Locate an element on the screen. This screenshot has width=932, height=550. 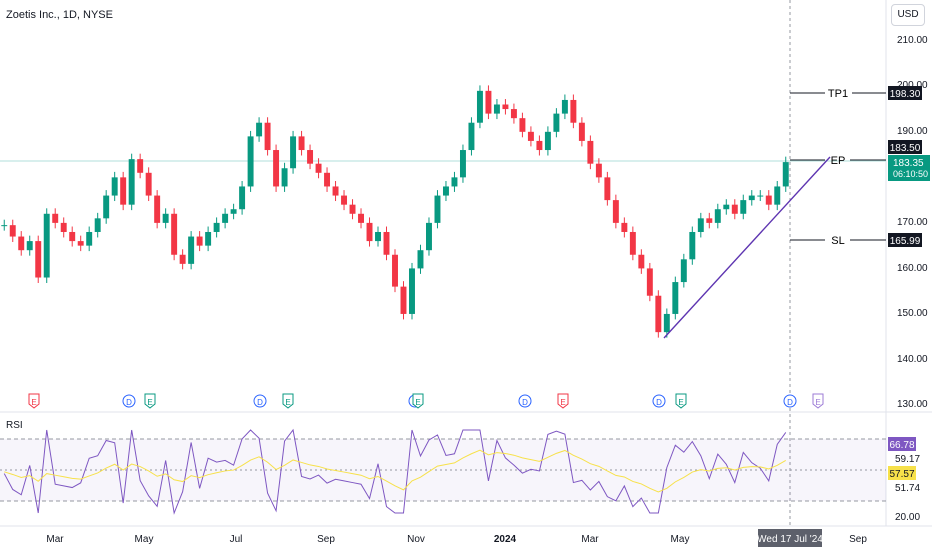
ep-price-tag is located at coordinates (905, 147).